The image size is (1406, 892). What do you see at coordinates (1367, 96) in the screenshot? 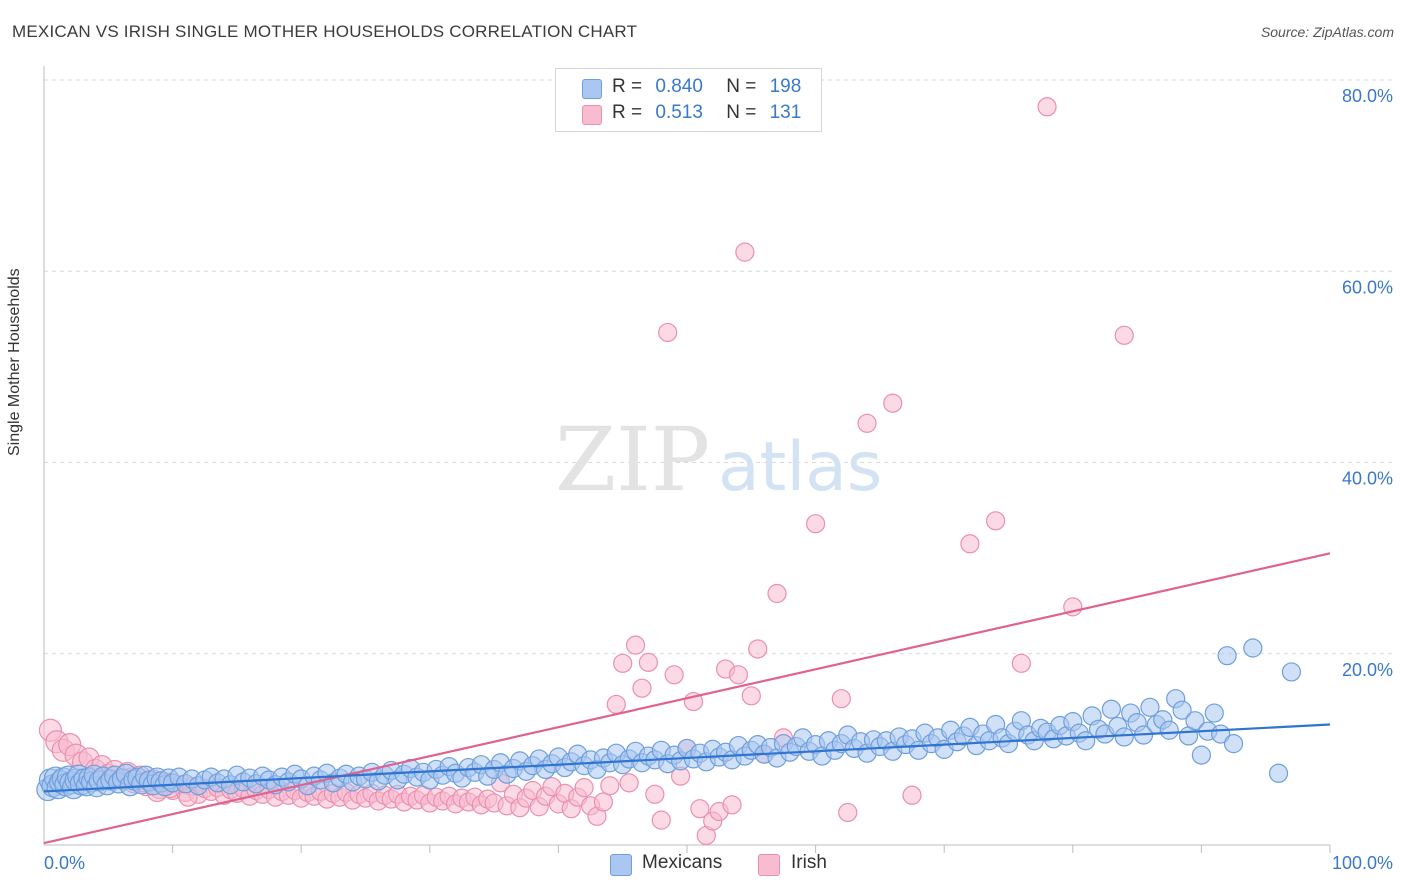
I see `y-tick-label: 80.0%` at bounding box center [1367, 96].